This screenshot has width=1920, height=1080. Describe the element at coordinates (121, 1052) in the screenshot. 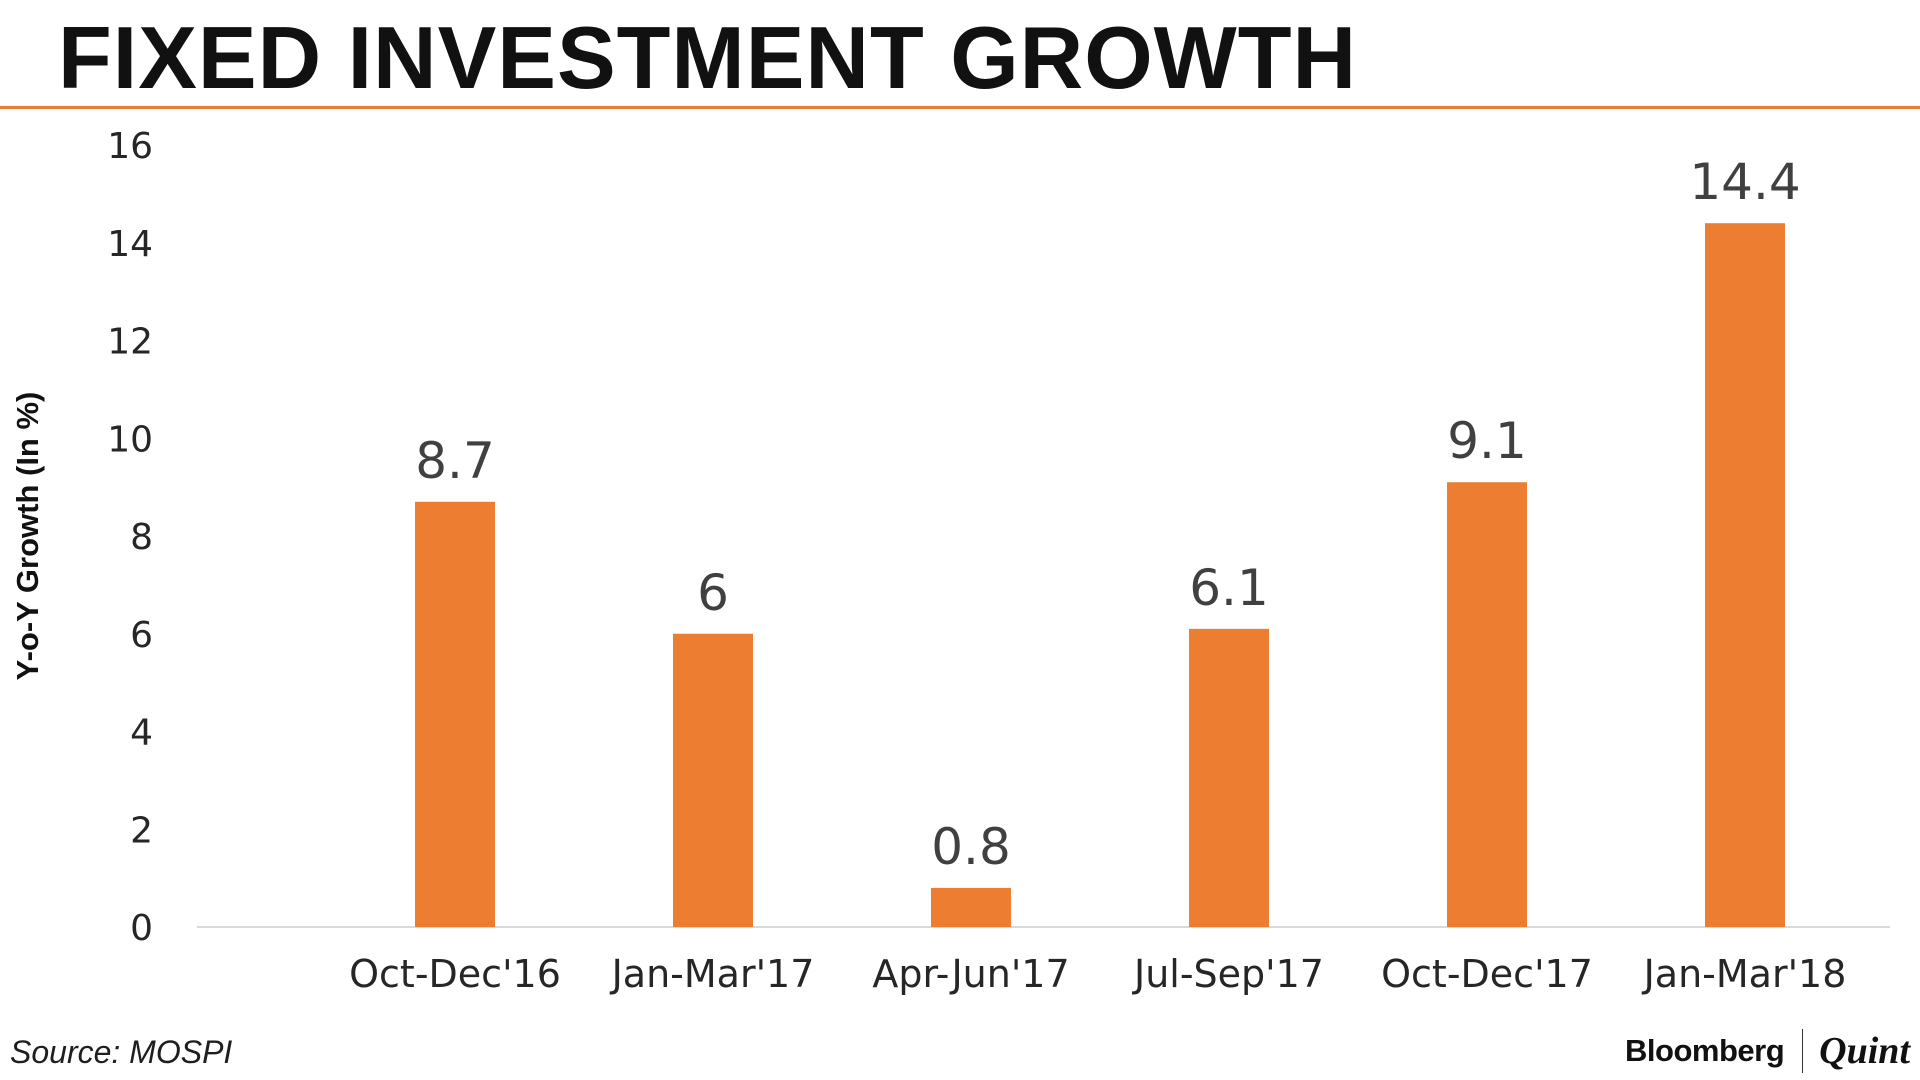

I see `source-note: Source: MOSPI` at that location.